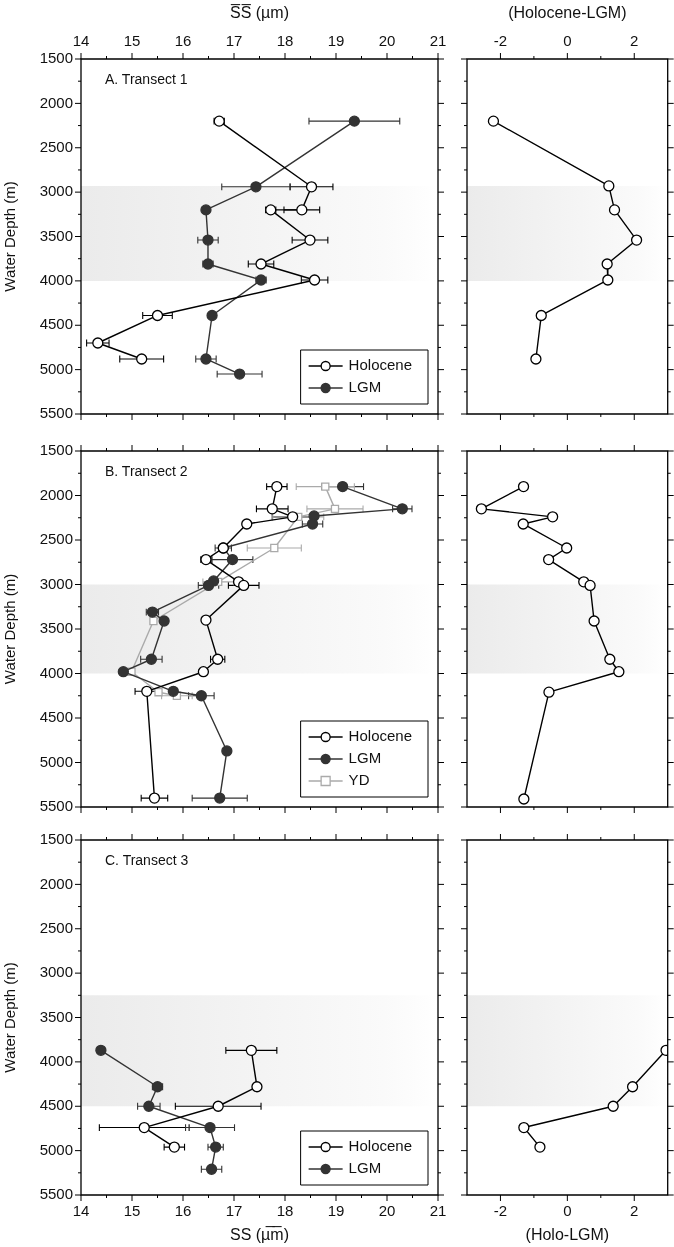 Image resolution: width=674 pixels, height=1247 pixels. Describe the element at coordinates (359, 780) in the screenshot. I see `legend-label: YD` at that location.